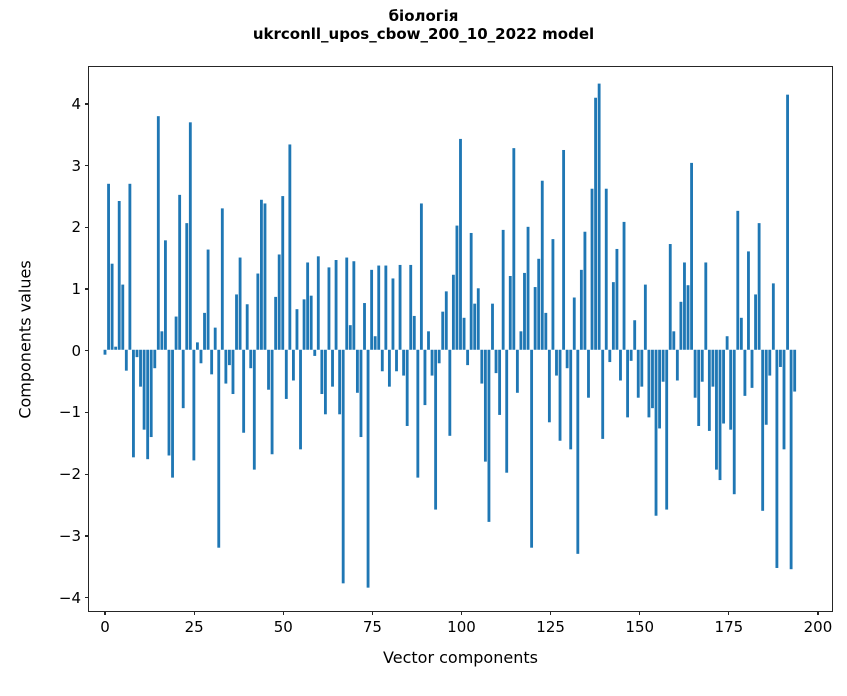  I want to click on y-tick-label: −2, so click(69, 474).